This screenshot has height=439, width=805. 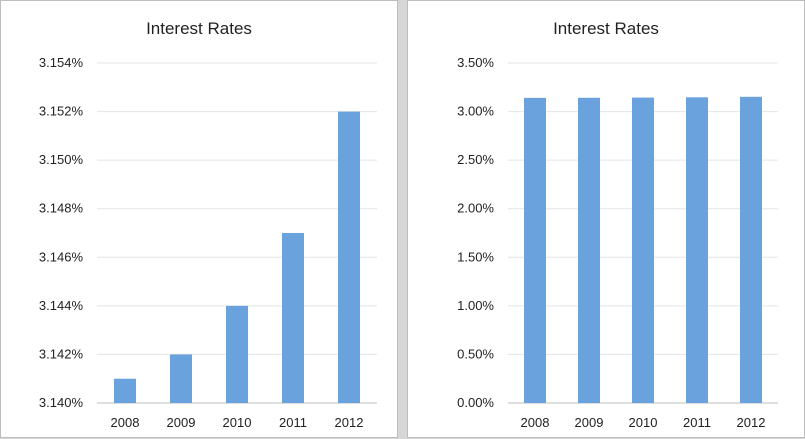 What do you see at coordinates (475, 402) in the screenshot?
I see `y-tick-label: 0.00%` at bounding box center [475, 402].